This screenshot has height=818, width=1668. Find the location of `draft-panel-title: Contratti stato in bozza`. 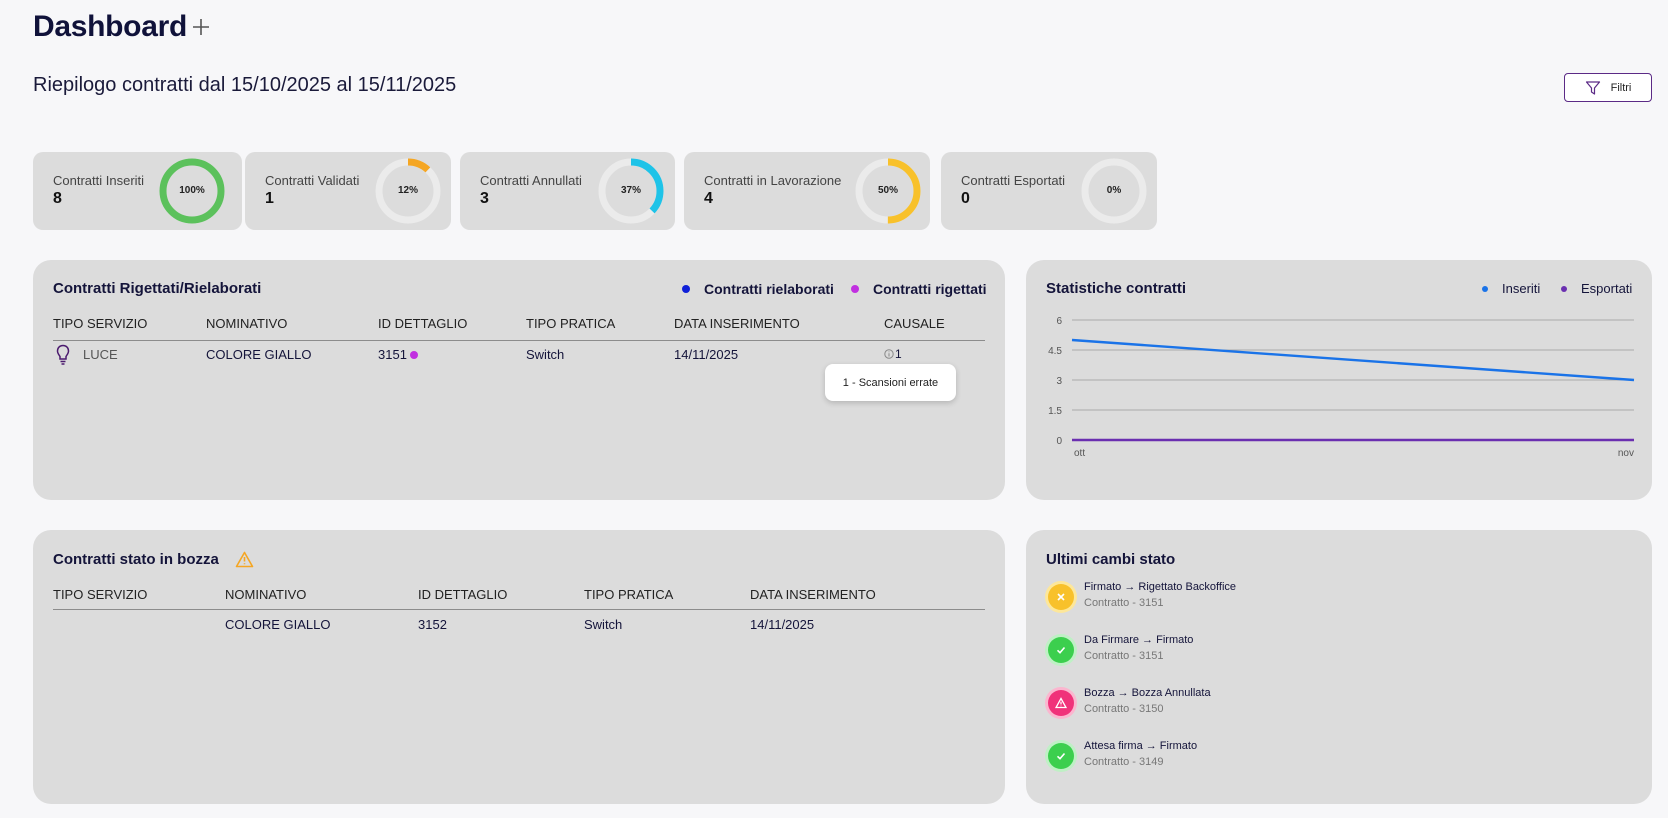

draft-panel-title: Contratti stato in bozza is located at coordinates (136, 559).